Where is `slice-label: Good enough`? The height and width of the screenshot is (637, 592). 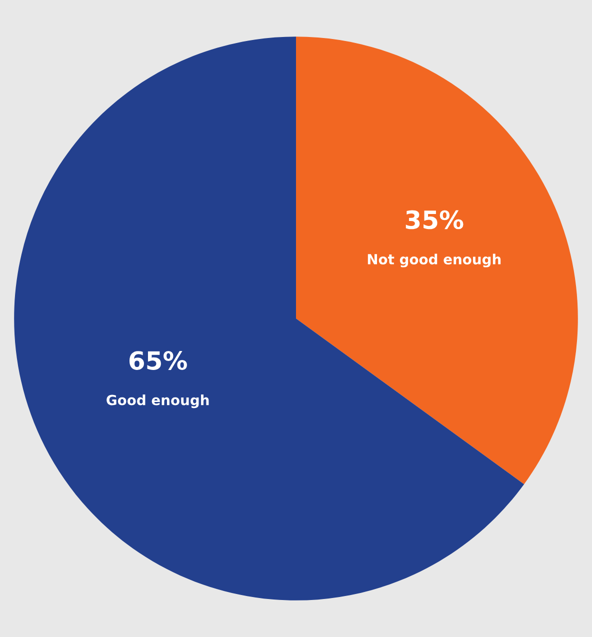
slice-label: Good enough is located at coordinates (157, 401).